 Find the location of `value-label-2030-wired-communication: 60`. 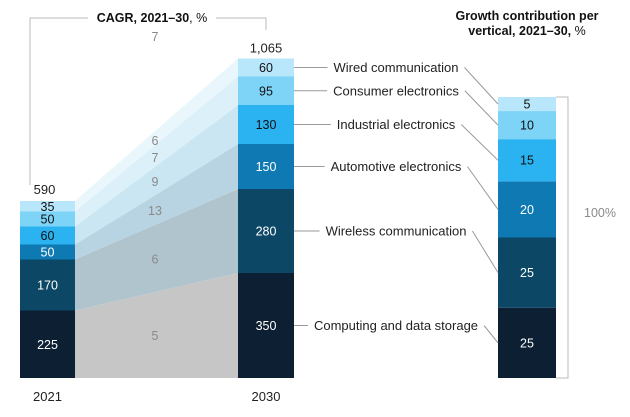

value-label-2030-wired-communication: 60 is located at coordinates (266, 68).